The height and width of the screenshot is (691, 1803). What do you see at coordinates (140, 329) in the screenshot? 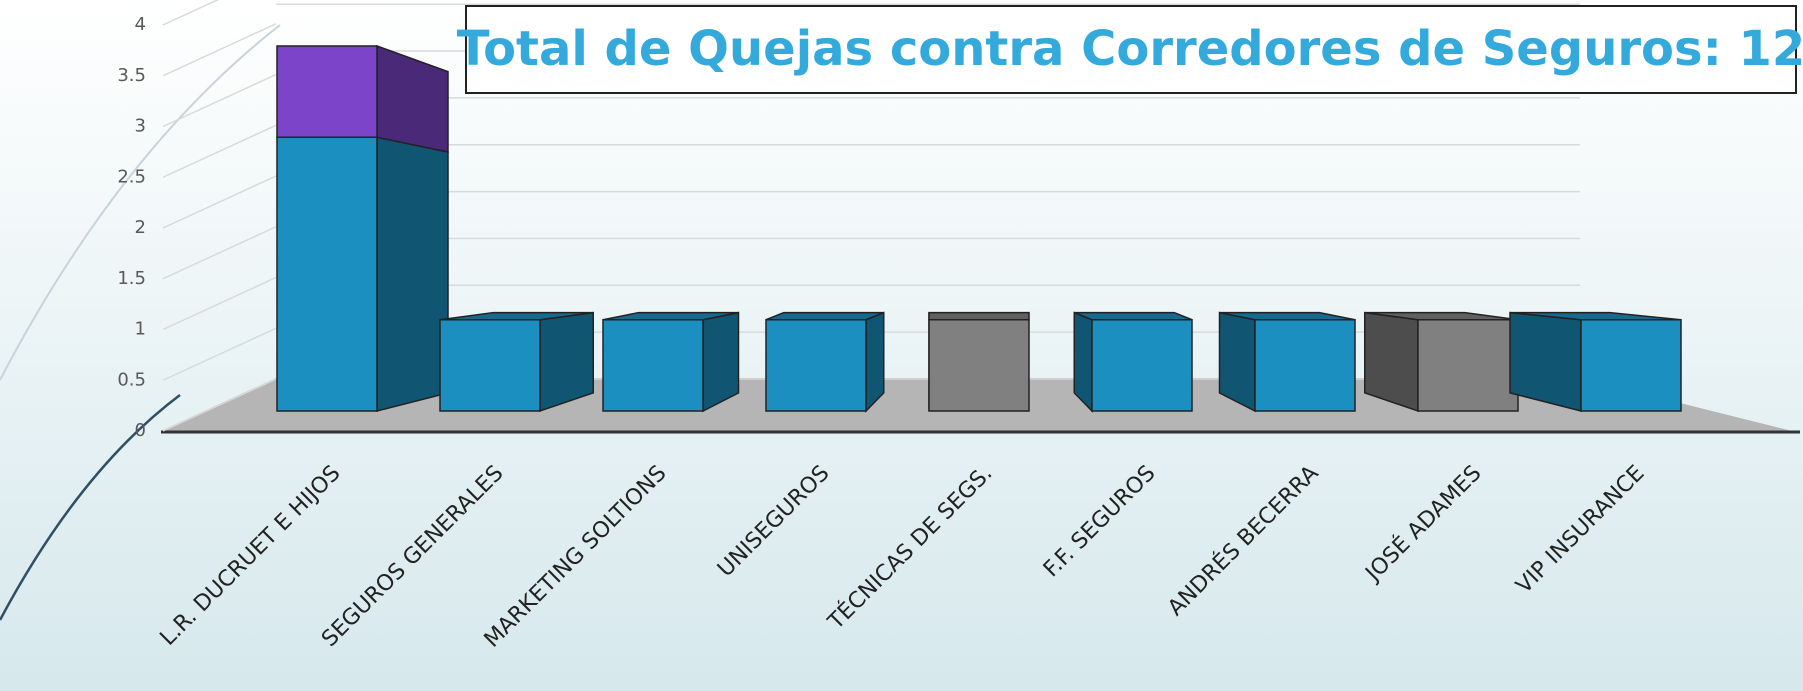
I see `y-tick-label: 1` at bounding box center [140, 329].